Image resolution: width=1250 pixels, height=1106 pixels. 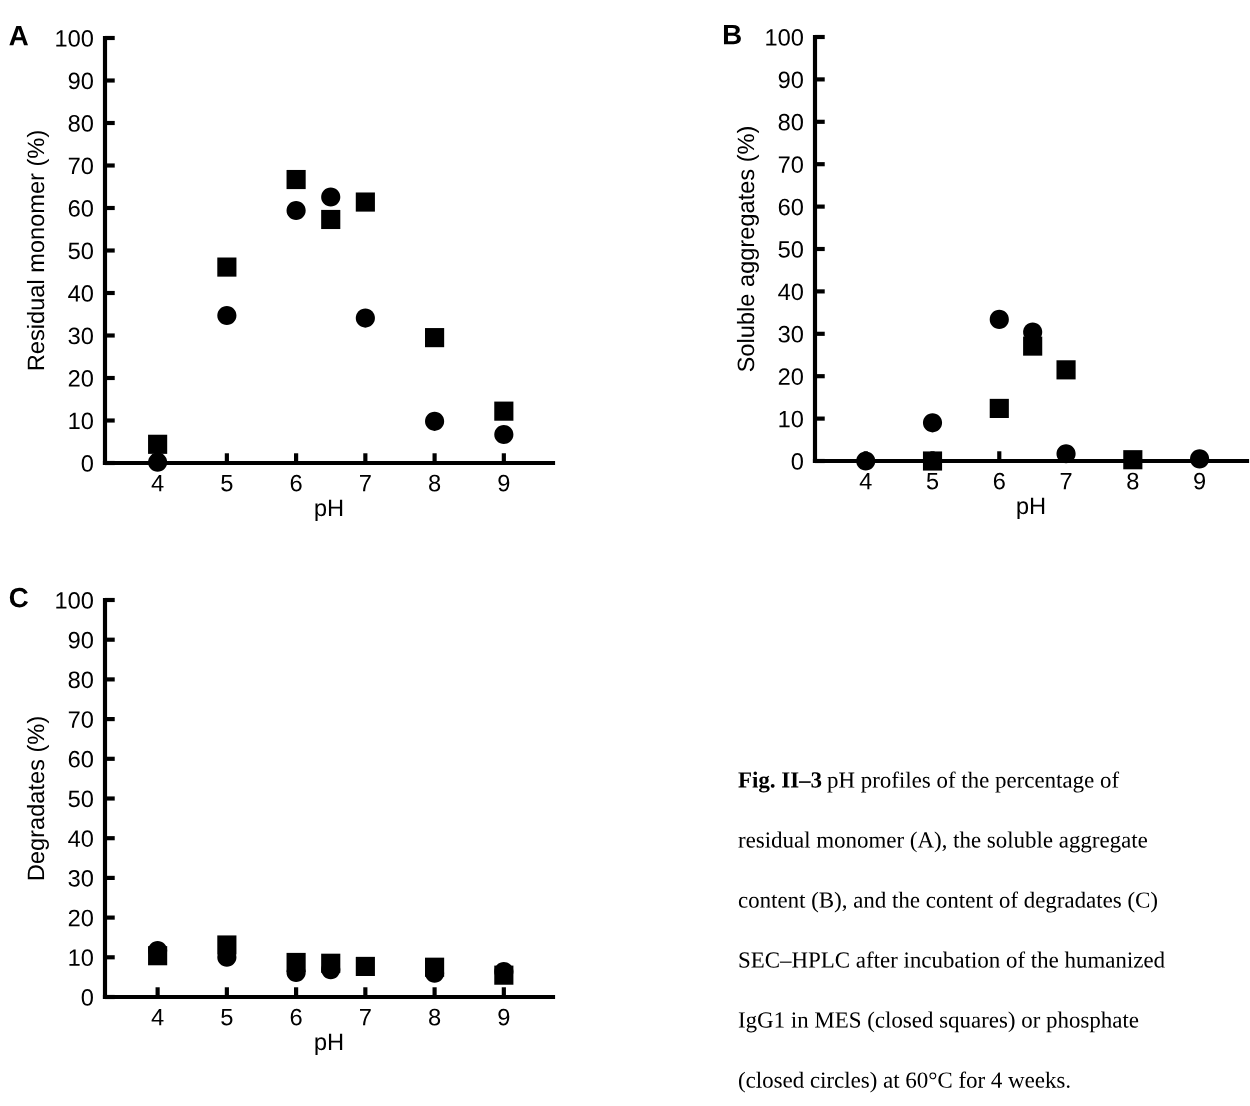 What do you see at coordinates (37, 798) in the screenshot?
I see `y-axis-title: Degradates (%)` at bounding box center [37, 798].